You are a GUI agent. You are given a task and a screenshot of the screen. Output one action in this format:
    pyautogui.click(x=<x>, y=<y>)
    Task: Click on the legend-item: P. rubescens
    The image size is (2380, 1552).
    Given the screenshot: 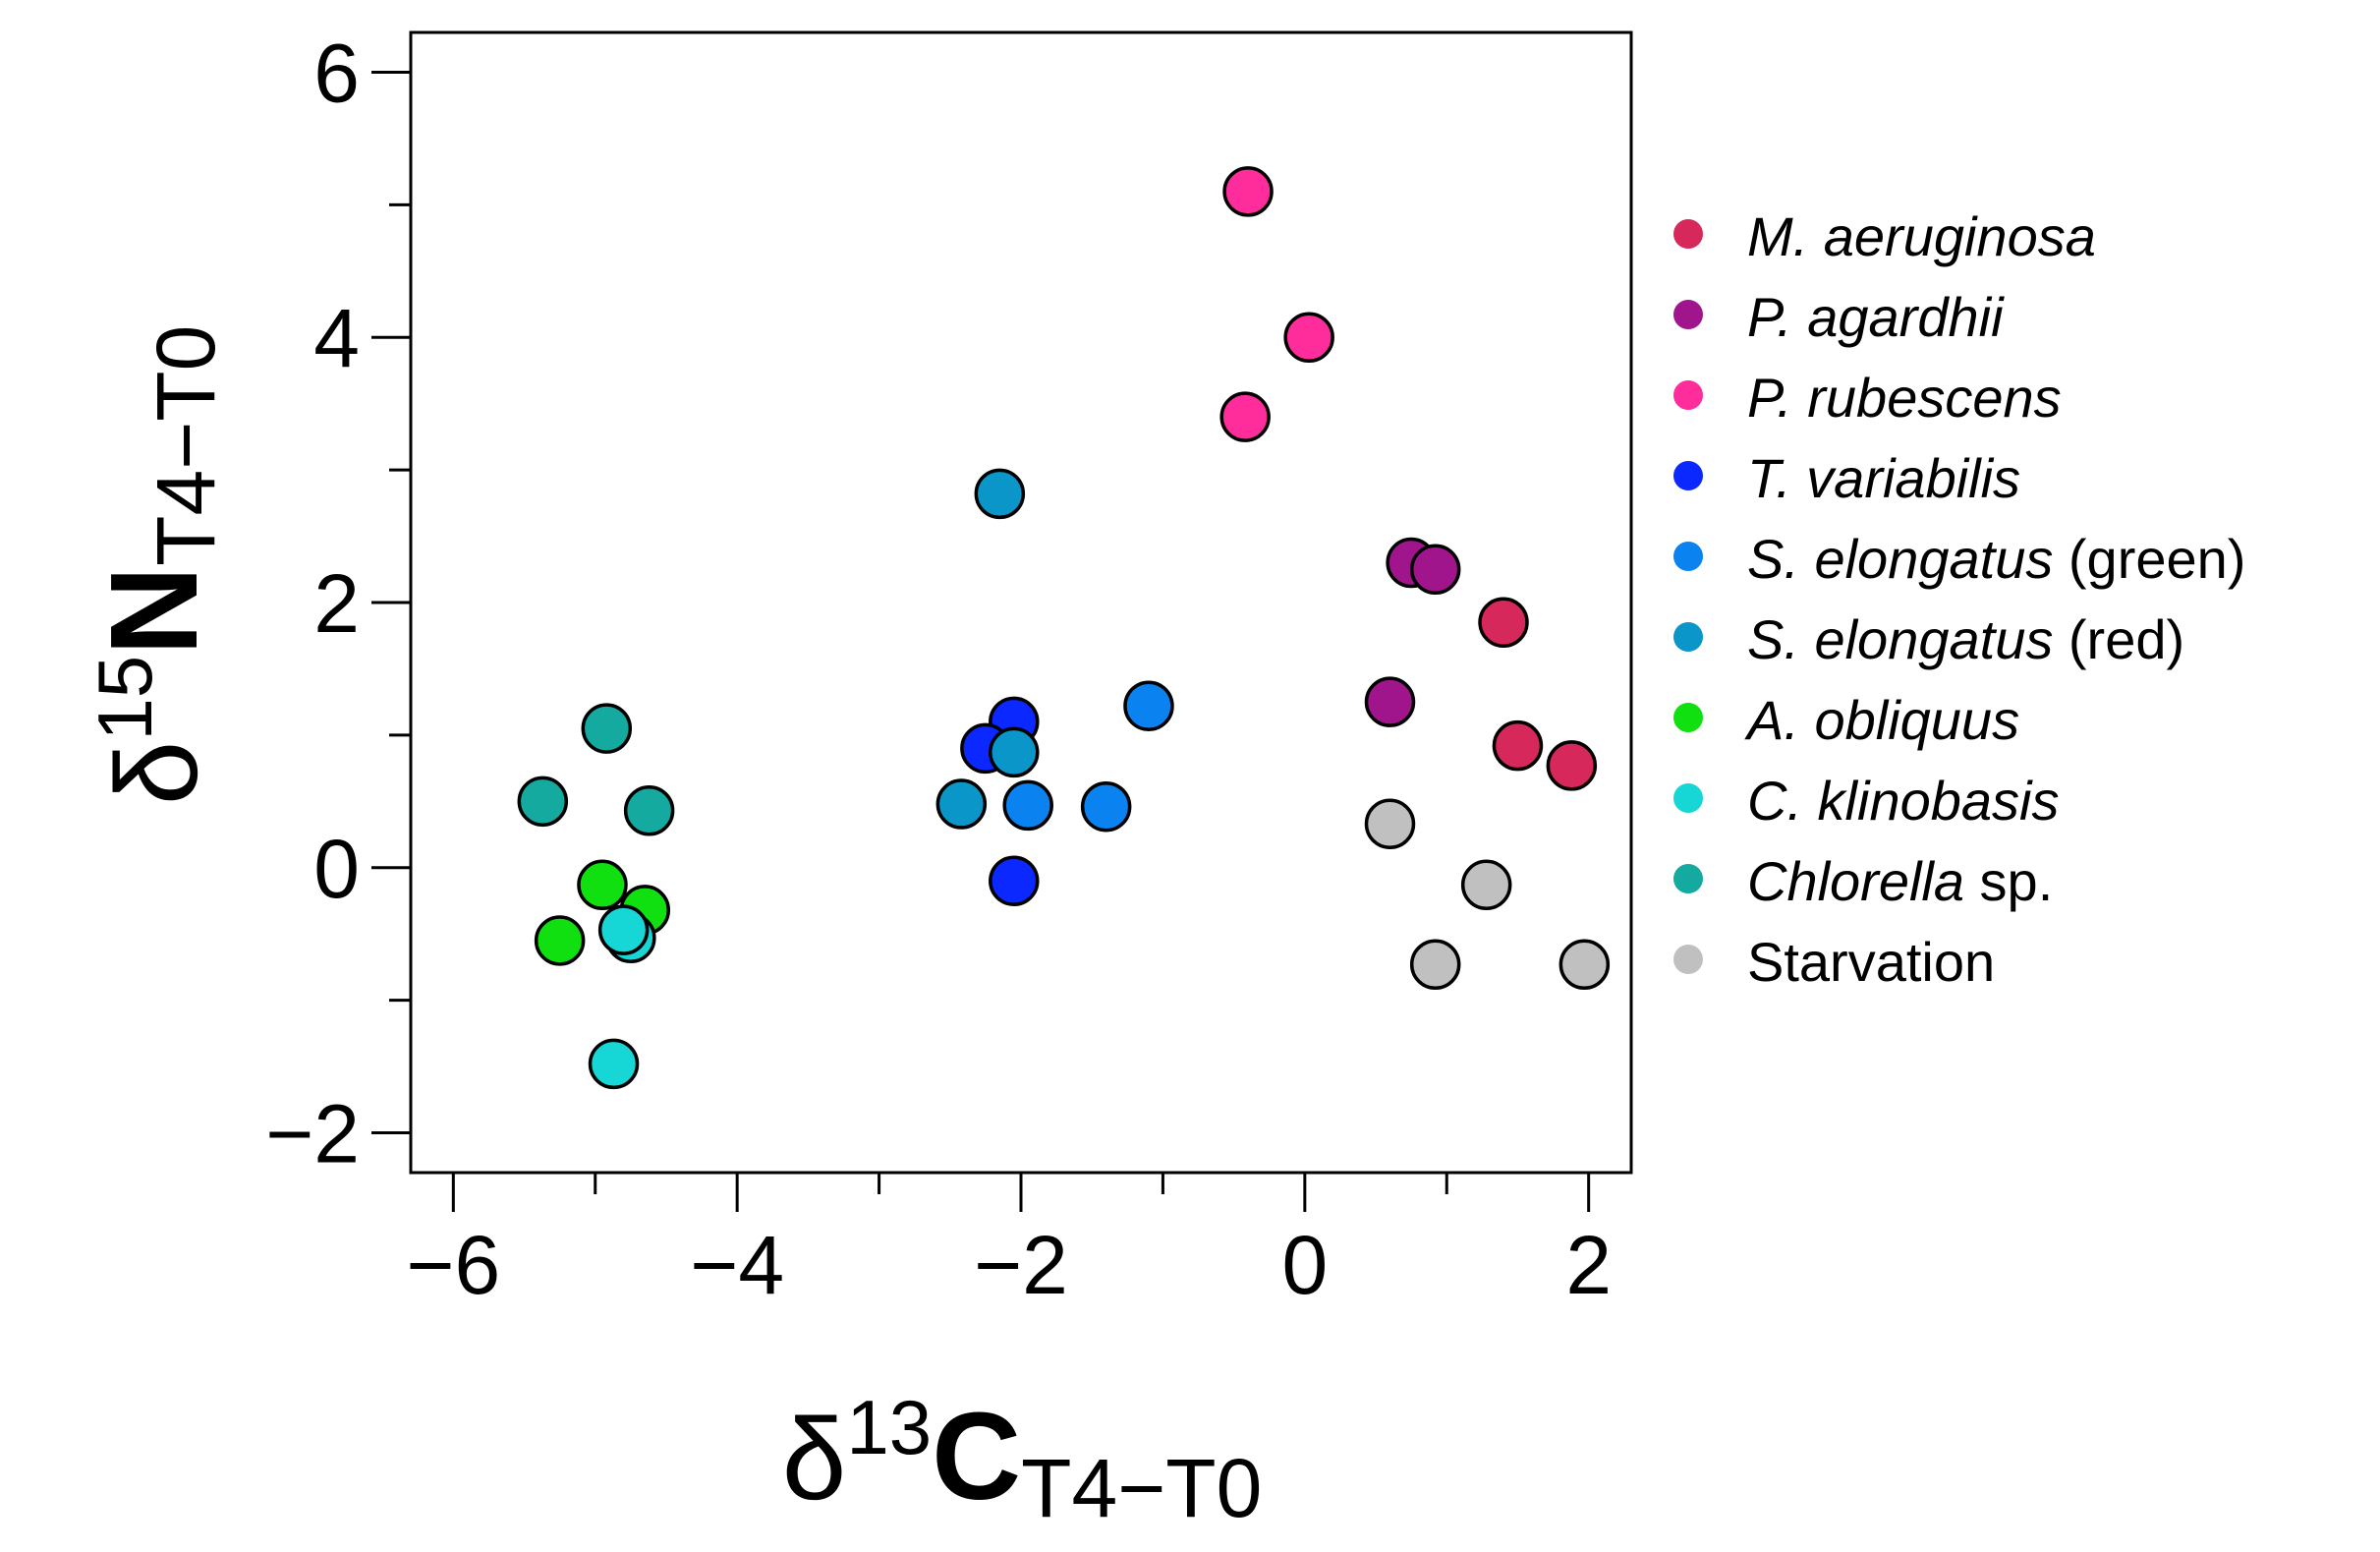 What is the action you would take?
    pyautogui.click(x=1867, y=398)
    